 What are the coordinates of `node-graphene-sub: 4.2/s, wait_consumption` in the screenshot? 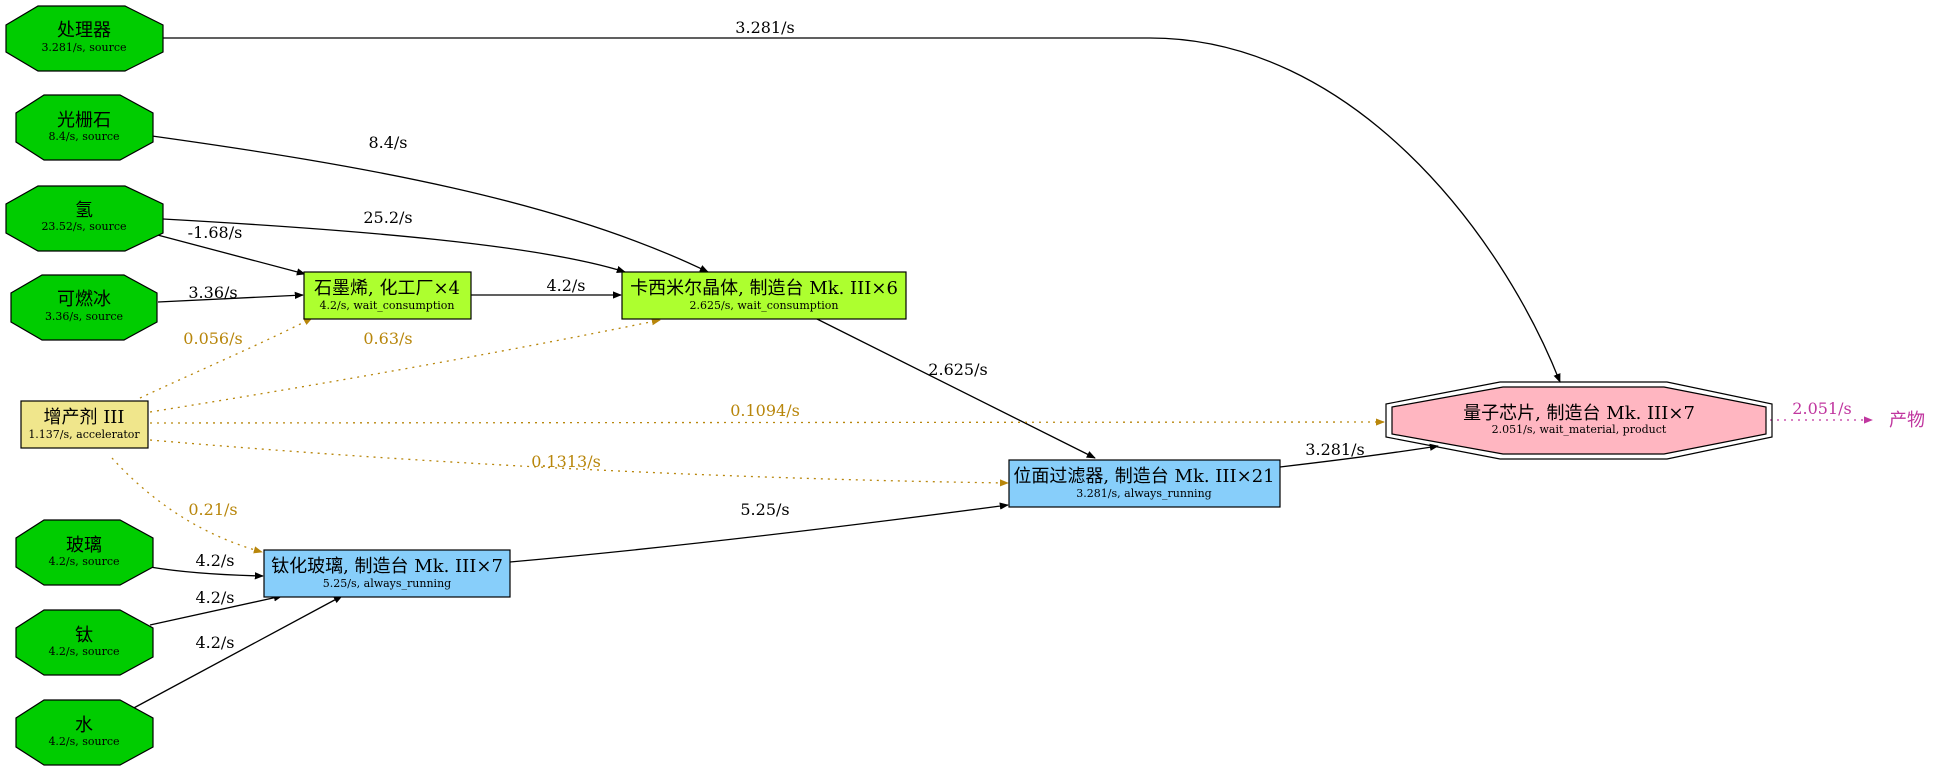 It's located at (387, 305).